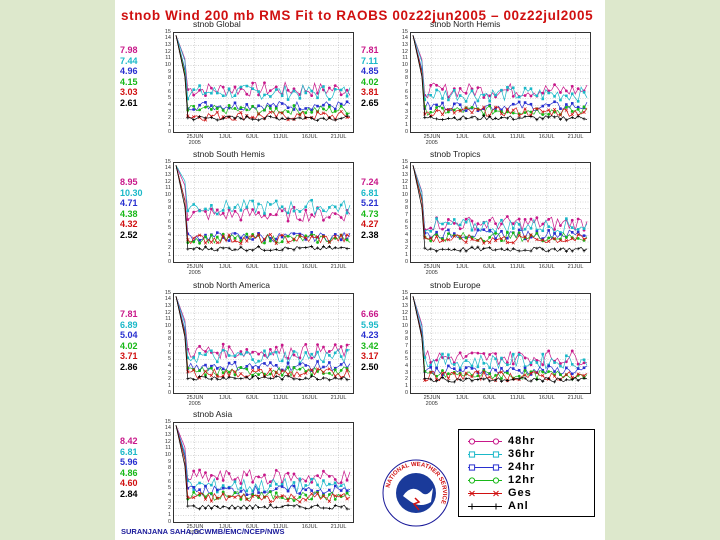 The image size is (720, 540). What do you see at coordinates (484, 493) in the screenshot?
I see `legend-marker-group` at bounding box center [484, 493].